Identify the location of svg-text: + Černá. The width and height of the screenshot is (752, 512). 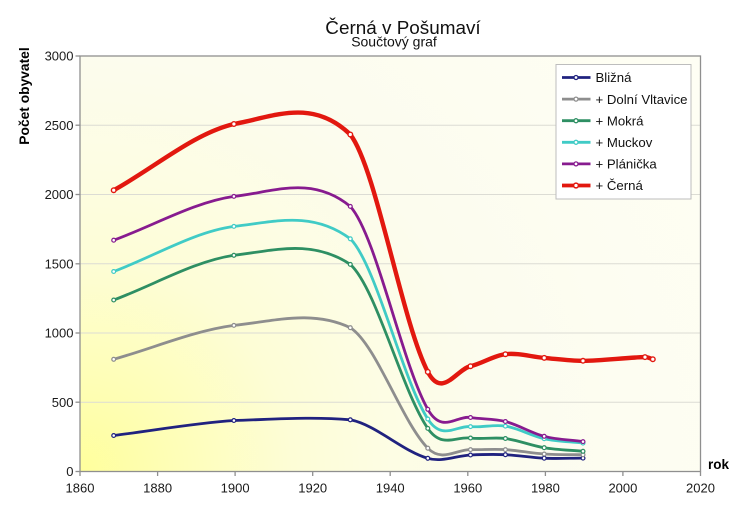
(620, 185).